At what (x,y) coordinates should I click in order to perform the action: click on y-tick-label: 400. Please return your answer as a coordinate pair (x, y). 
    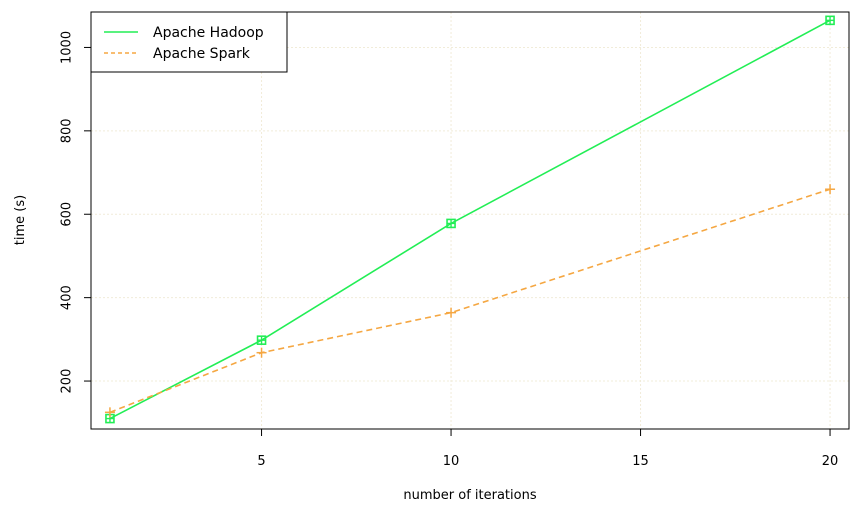
    Looking at the image, I should click on (67, 297).